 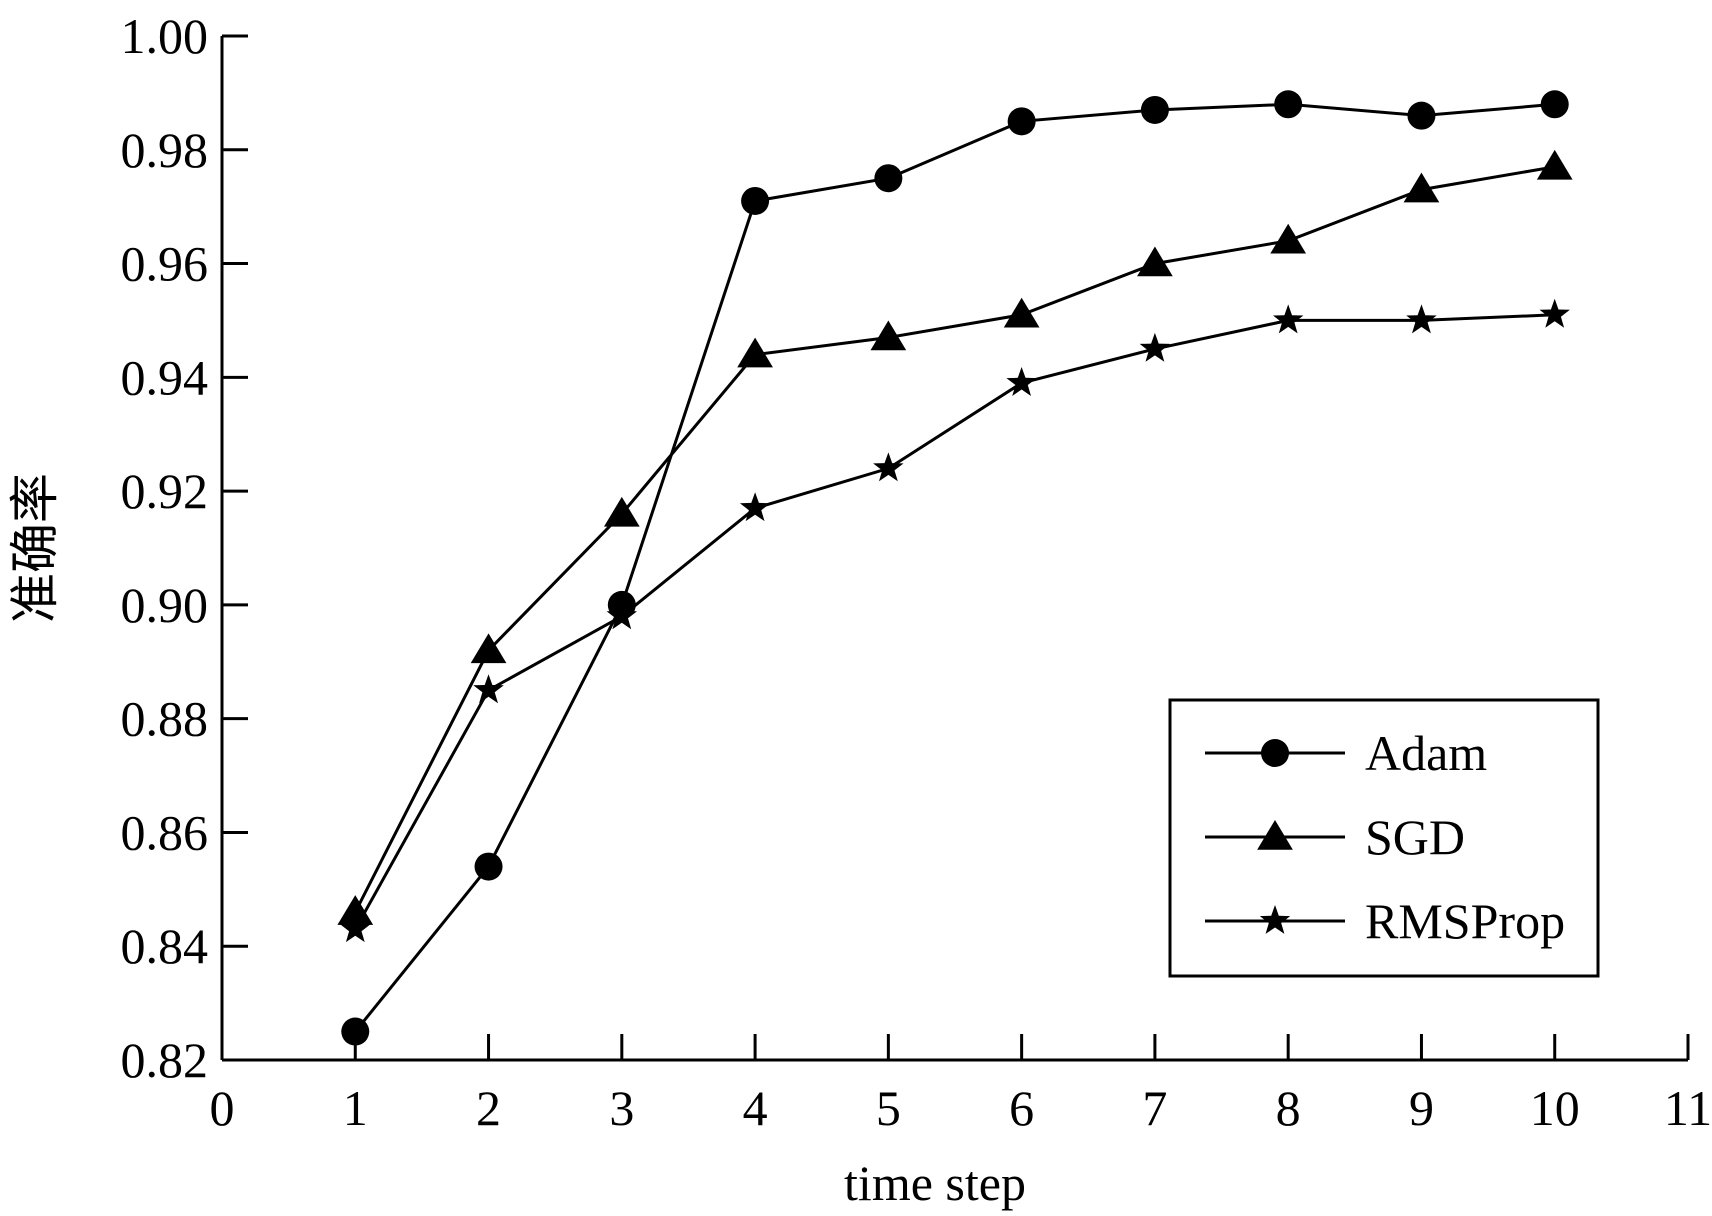 I want to click on legend-item-rmsprop: RMSProp, so click(x=1385, y=921).